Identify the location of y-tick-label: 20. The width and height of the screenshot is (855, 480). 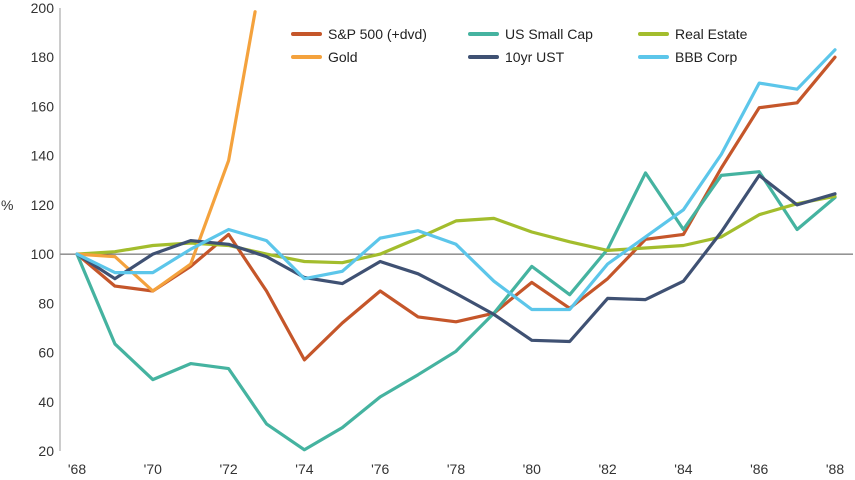
(46, 451).